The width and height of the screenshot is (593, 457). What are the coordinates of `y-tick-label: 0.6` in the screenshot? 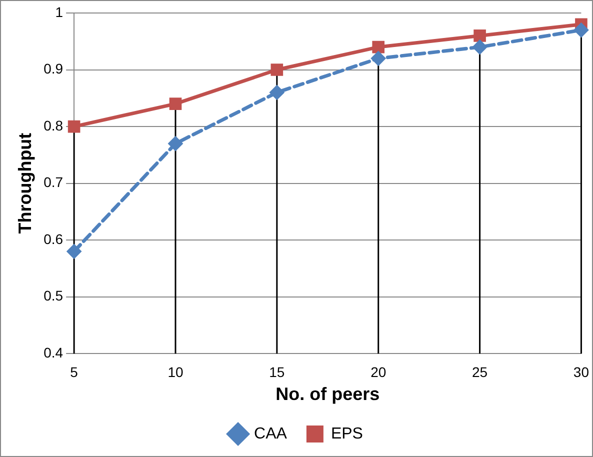 It's located at (54, 238).